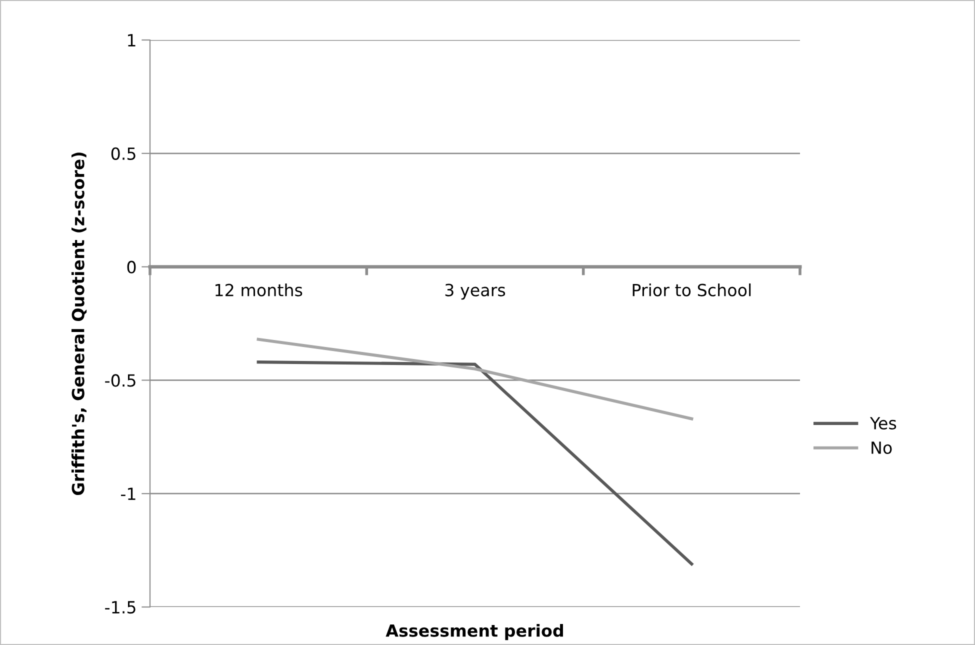  What do you see at coordinates (128, 494) in the screenshot?
I see `y-tick-label: -1` at bounding box center [128, 494].